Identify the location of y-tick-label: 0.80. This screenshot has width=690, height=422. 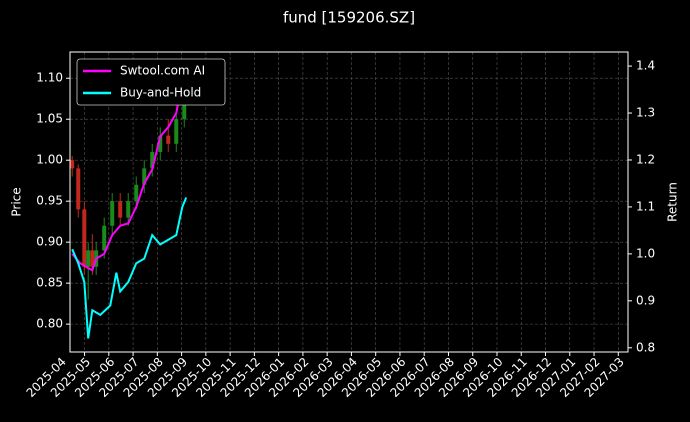
(49, 324).